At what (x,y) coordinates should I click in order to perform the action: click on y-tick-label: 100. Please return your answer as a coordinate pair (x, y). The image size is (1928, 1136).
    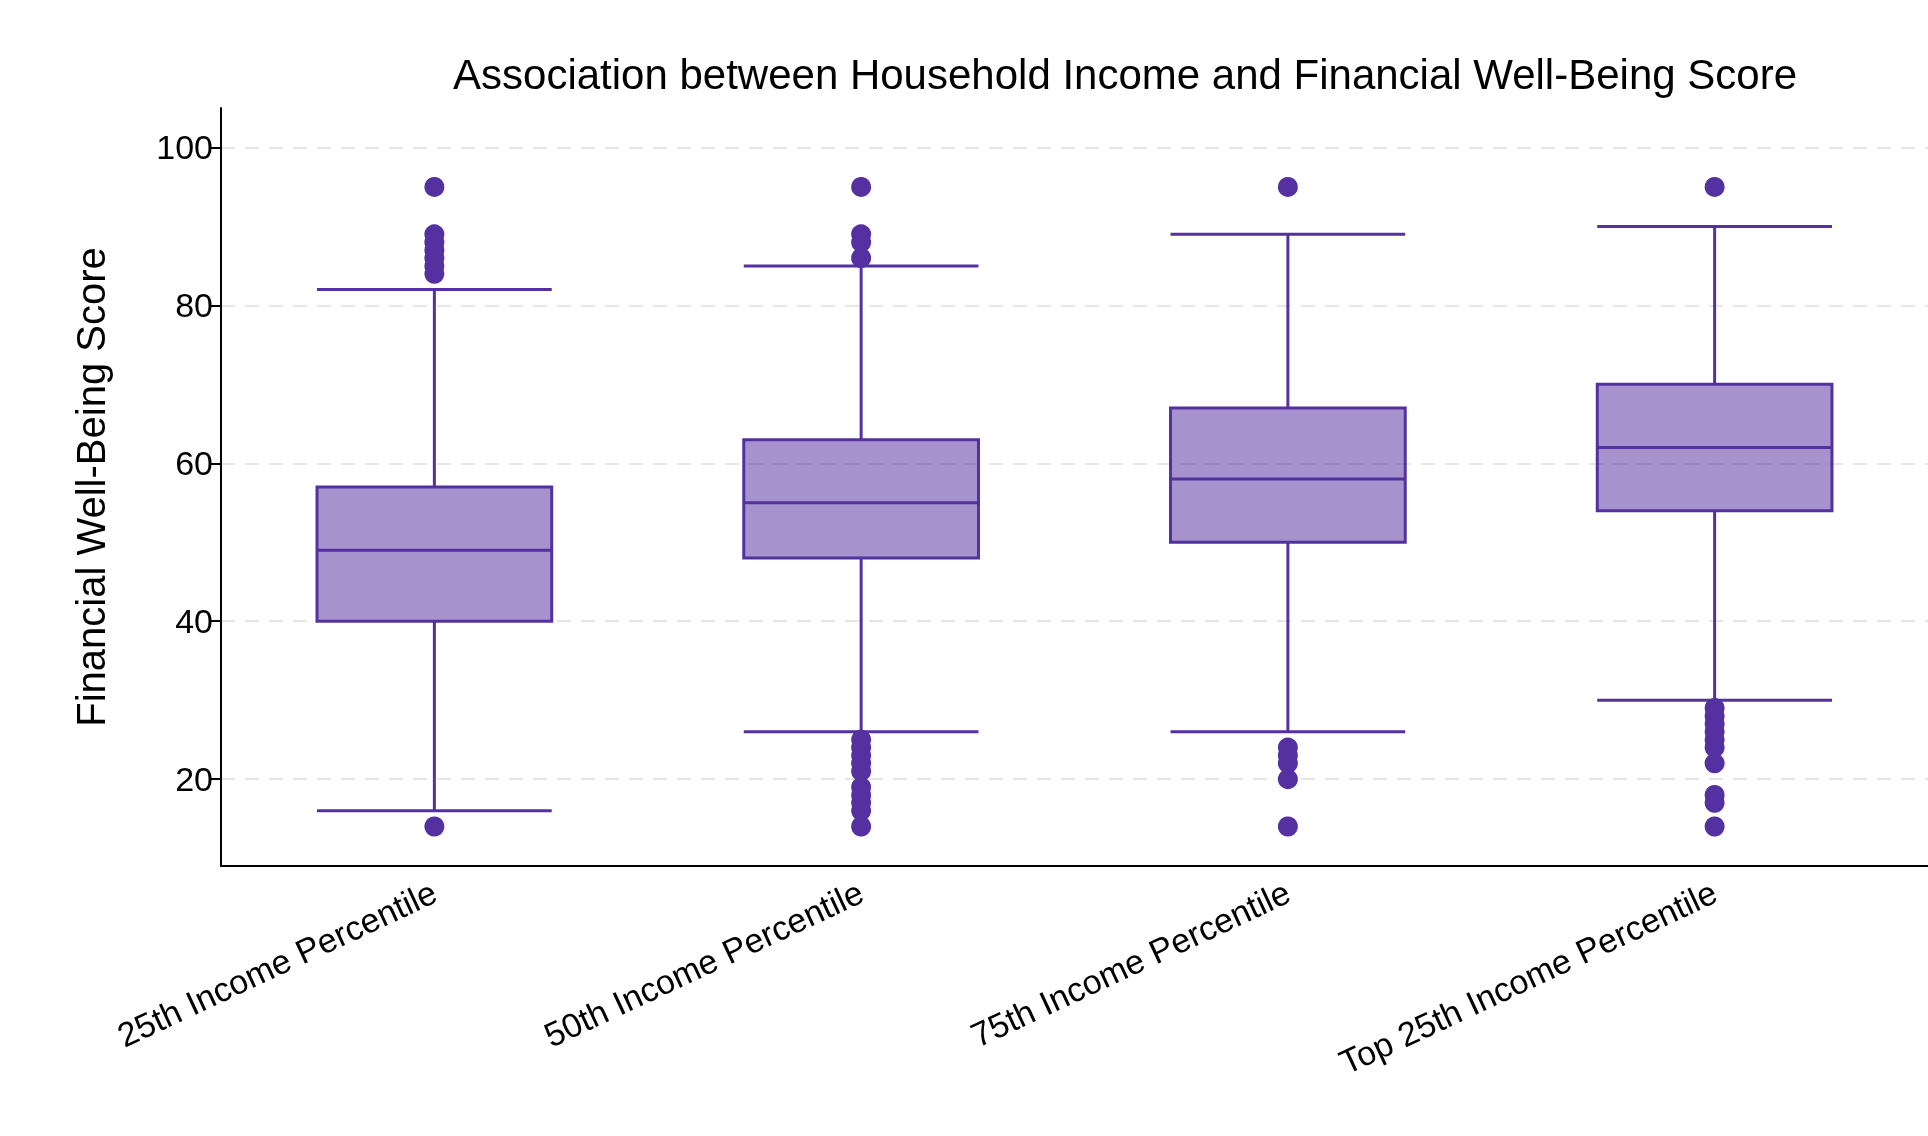
    Looking at the image, I should click on (184, 147).